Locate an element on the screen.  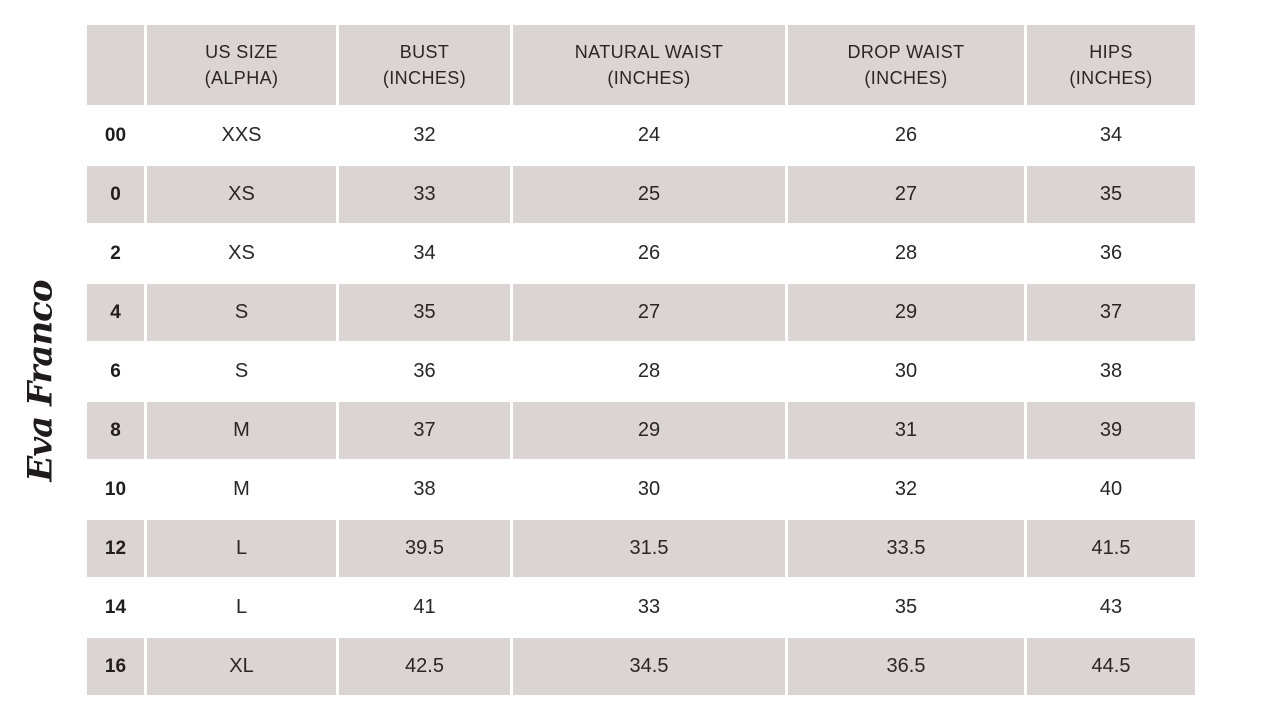
cell-hips: 35 is located at coordinates (1111, 194).